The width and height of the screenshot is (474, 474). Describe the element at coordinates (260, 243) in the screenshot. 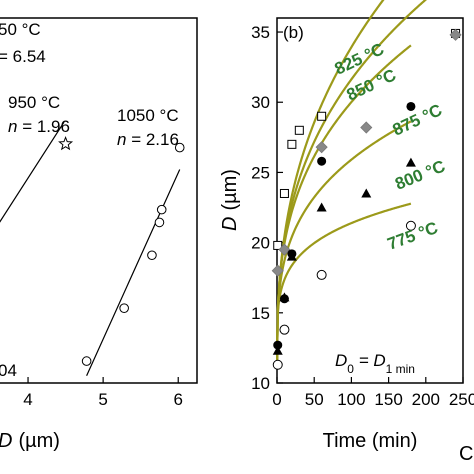

I see `panel-b-y-tick-label: 20` at that location.